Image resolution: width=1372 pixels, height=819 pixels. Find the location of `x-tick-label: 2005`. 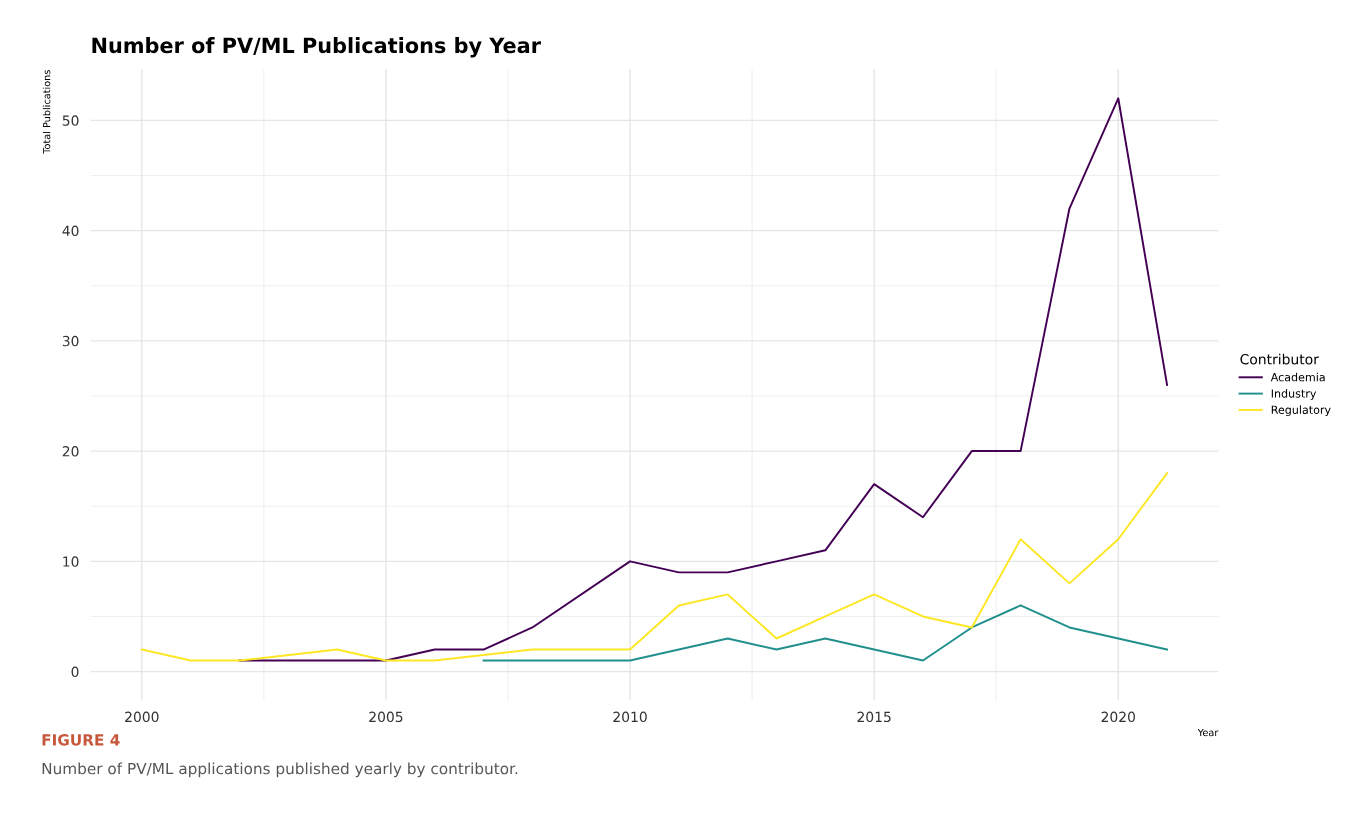

x-tick-label: 2005 is located at coordinates (386, 717).